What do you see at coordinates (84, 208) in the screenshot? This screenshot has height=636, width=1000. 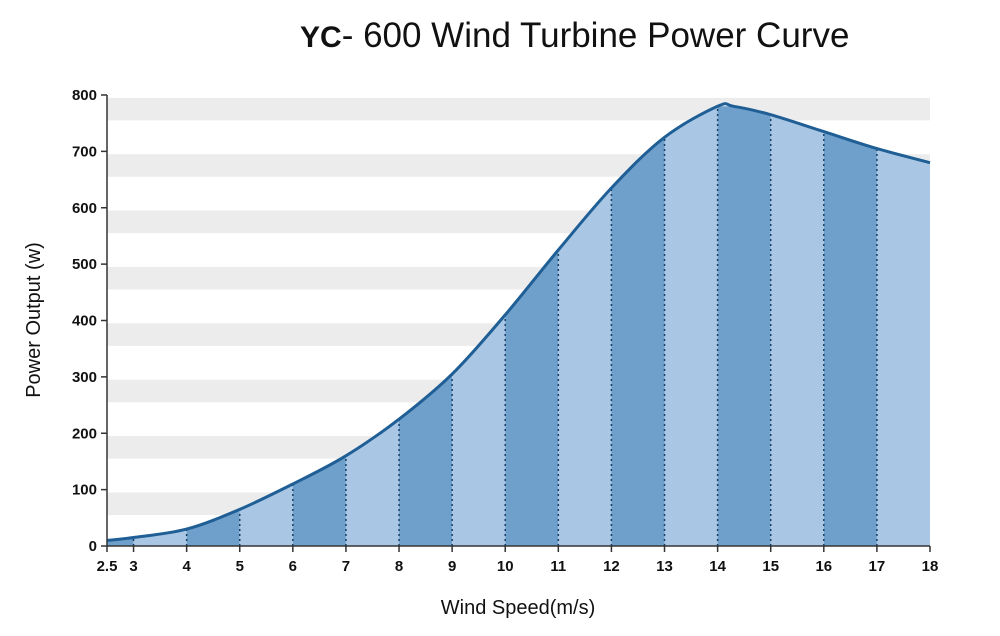 I see `y-tick-label: 600` at bounding box center [84, 208].